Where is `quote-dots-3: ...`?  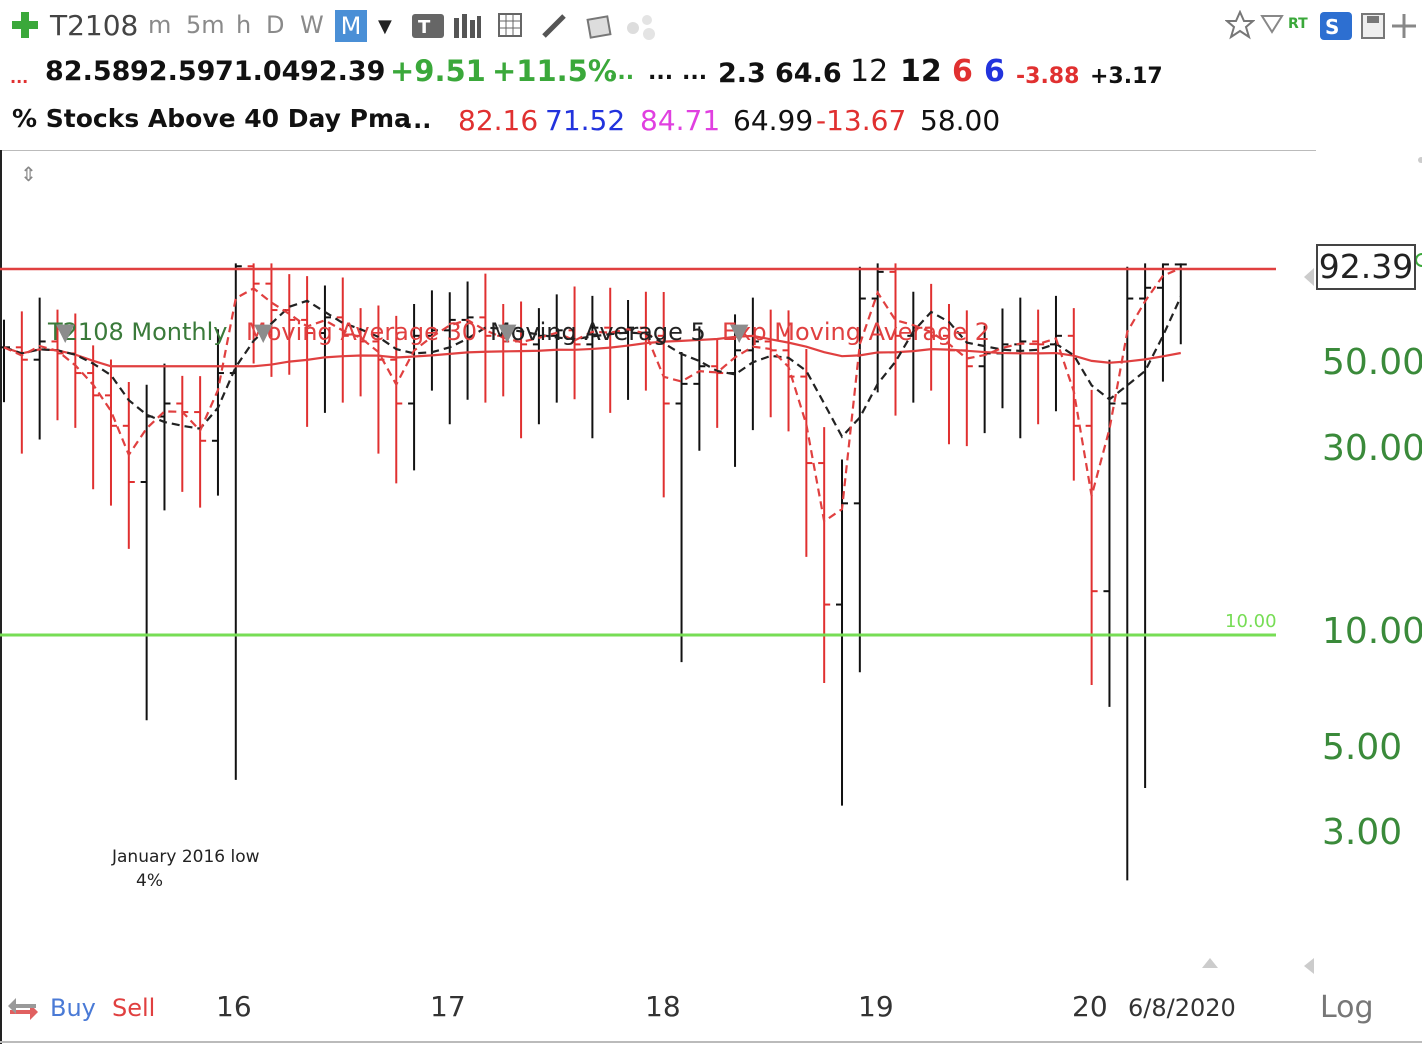 quote-dots-3: ... is located at coordinates (695, 72).